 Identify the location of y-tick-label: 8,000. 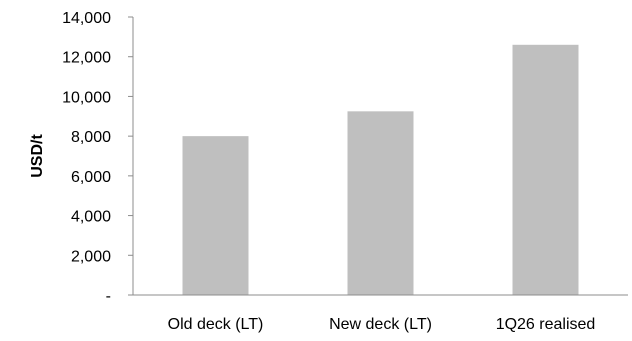
(91, 137).